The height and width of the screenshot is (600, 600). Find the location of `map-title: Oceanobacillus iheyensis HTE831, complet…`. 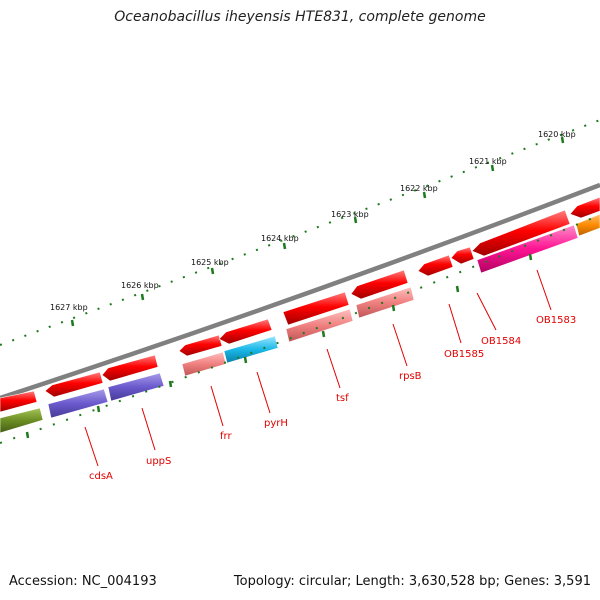

map-title: Oceanobacillus iheyensis HTE831, complet… is located at coordinates (300, 17).